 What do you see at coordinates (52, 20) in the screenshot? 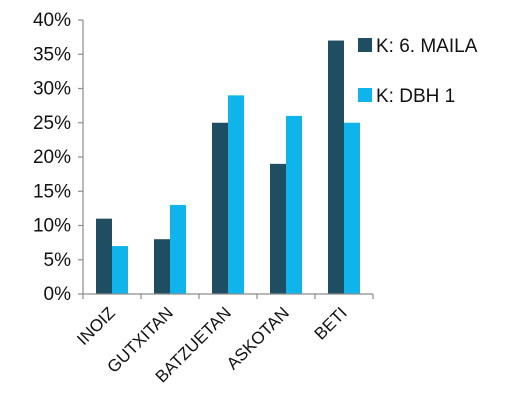
I see `y-tick-label: 40%` at bounding box center [52, 20].